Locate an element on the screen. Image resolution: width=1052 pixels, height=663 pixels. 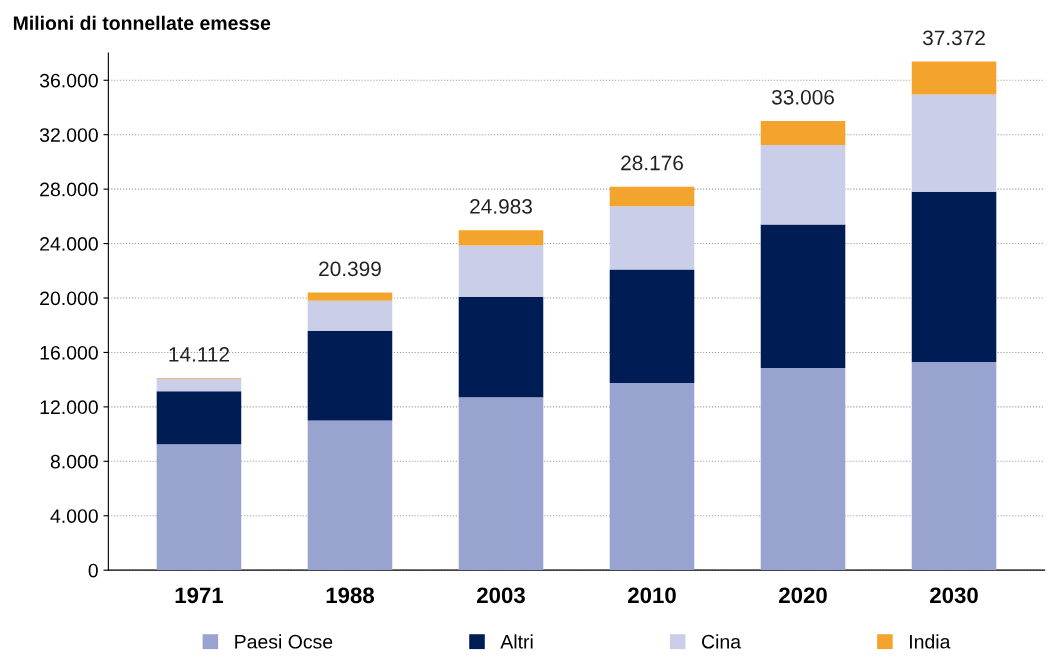
legend-label: India is located at coordinates (930, 641).